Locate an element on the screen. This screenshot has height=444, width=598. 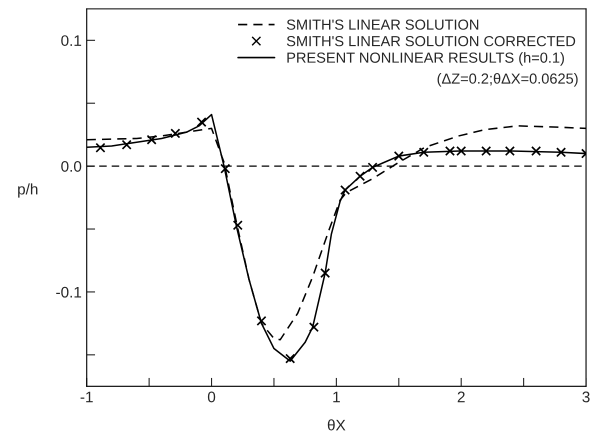
y-tick-label: 0.0 is located at coordinates (71, 166).